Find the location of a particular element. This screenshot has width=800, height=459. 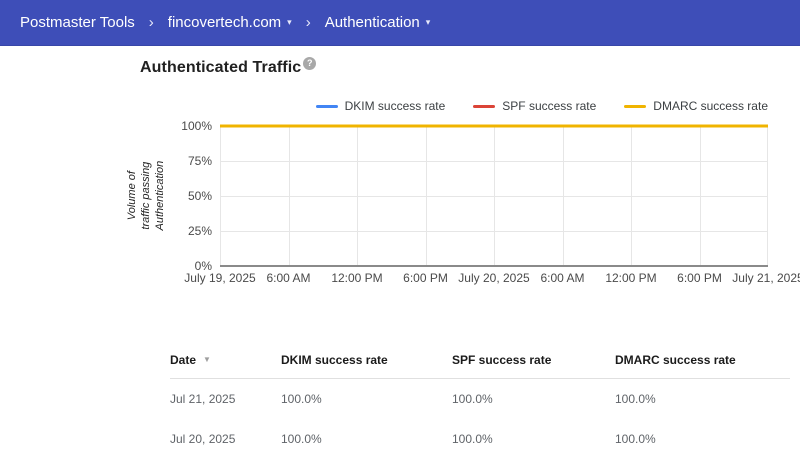

column-header-dmarc: DMARC success rate is located at coordinates (675, 359).